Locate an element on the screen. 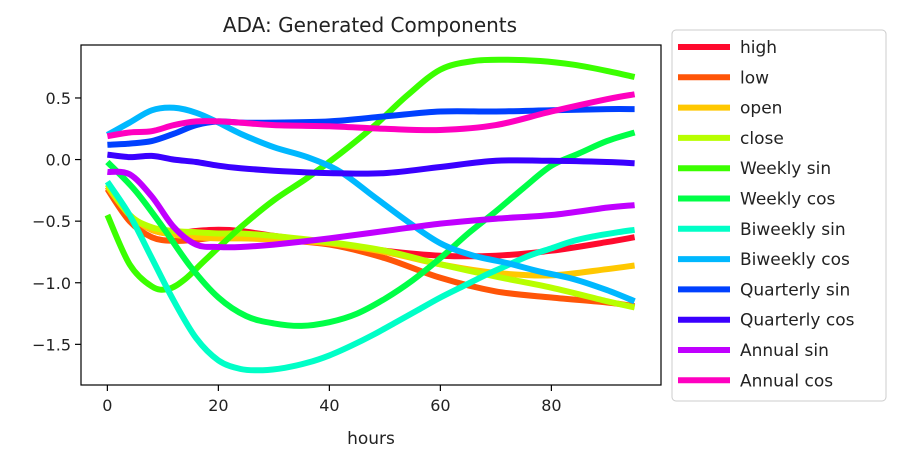 The width and height of the screenshot is (902, 464). x-tick-label: 60 is located at coordinates (440, 405).